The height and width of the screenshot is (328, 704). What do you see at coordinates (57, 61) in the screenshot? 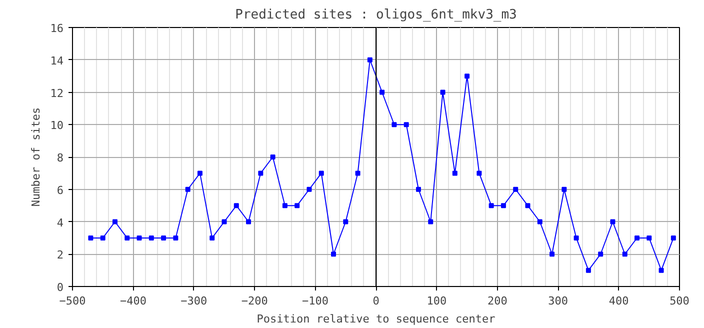
I see `y-tick-label: 14` at bounding box center [57, 61].